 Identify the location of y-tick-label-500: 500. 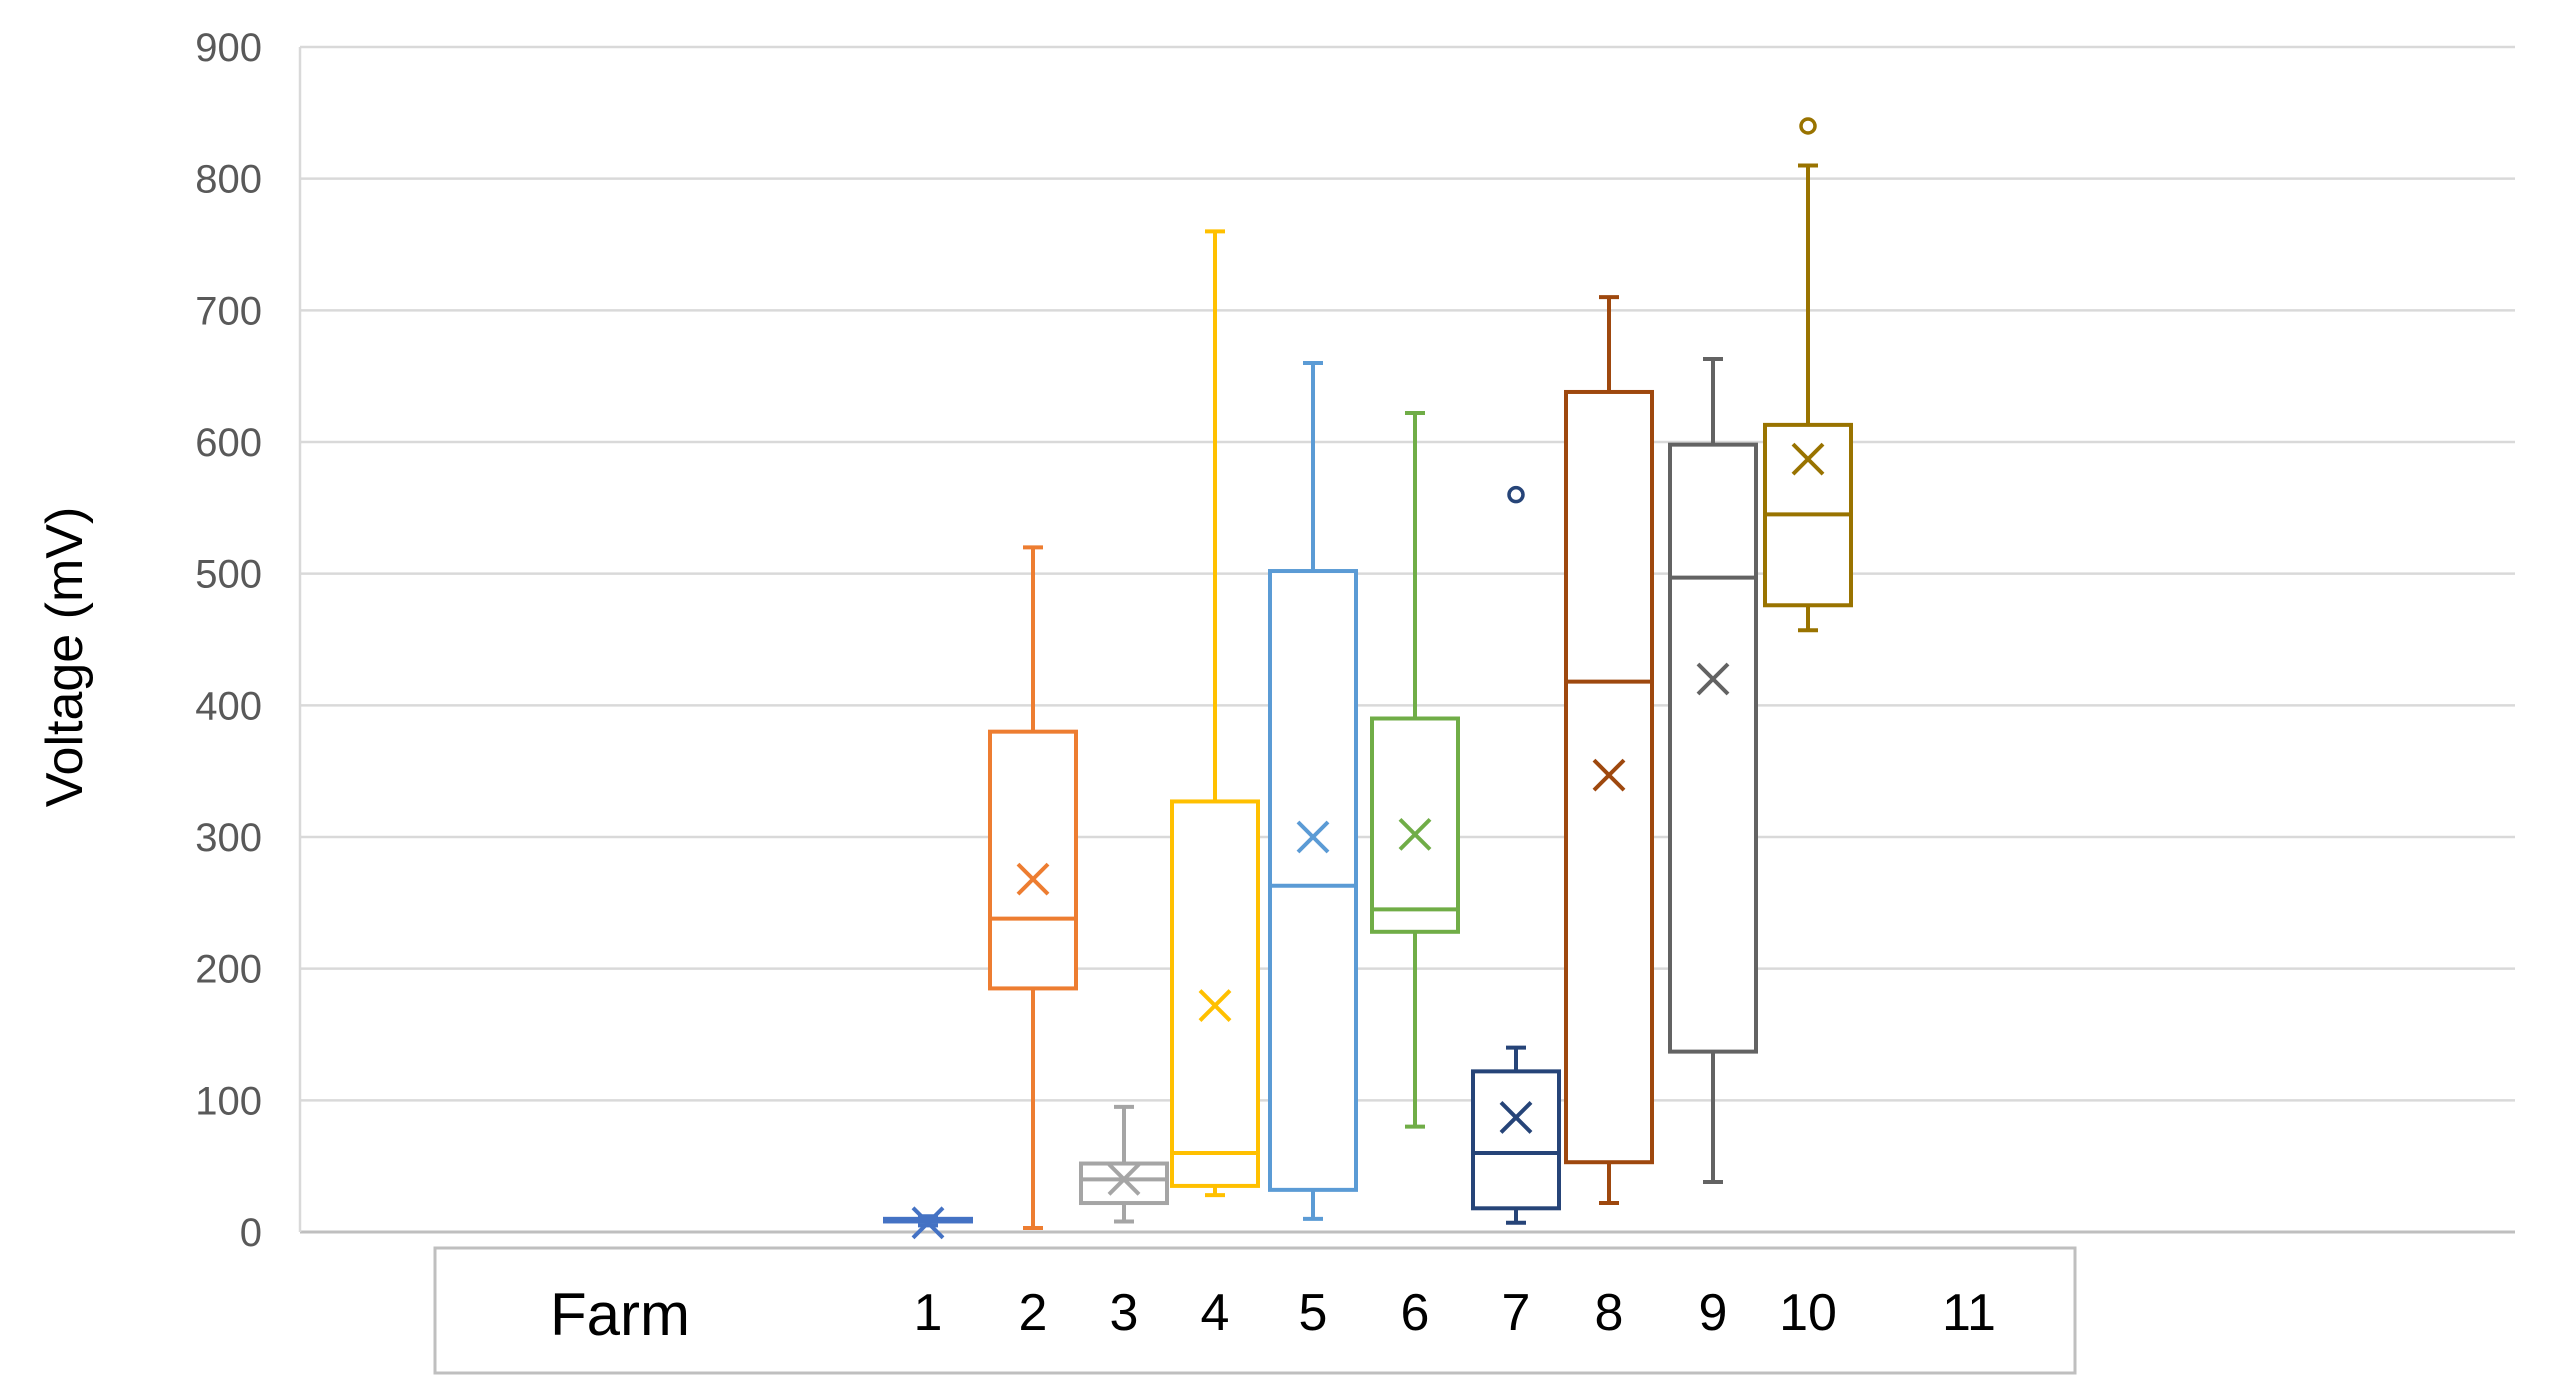
(228, 575).